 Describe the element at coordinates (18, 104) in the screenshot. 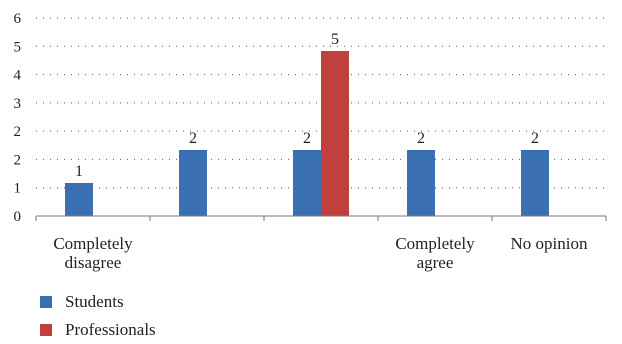

I see `y-tick-label: 3` at that location.